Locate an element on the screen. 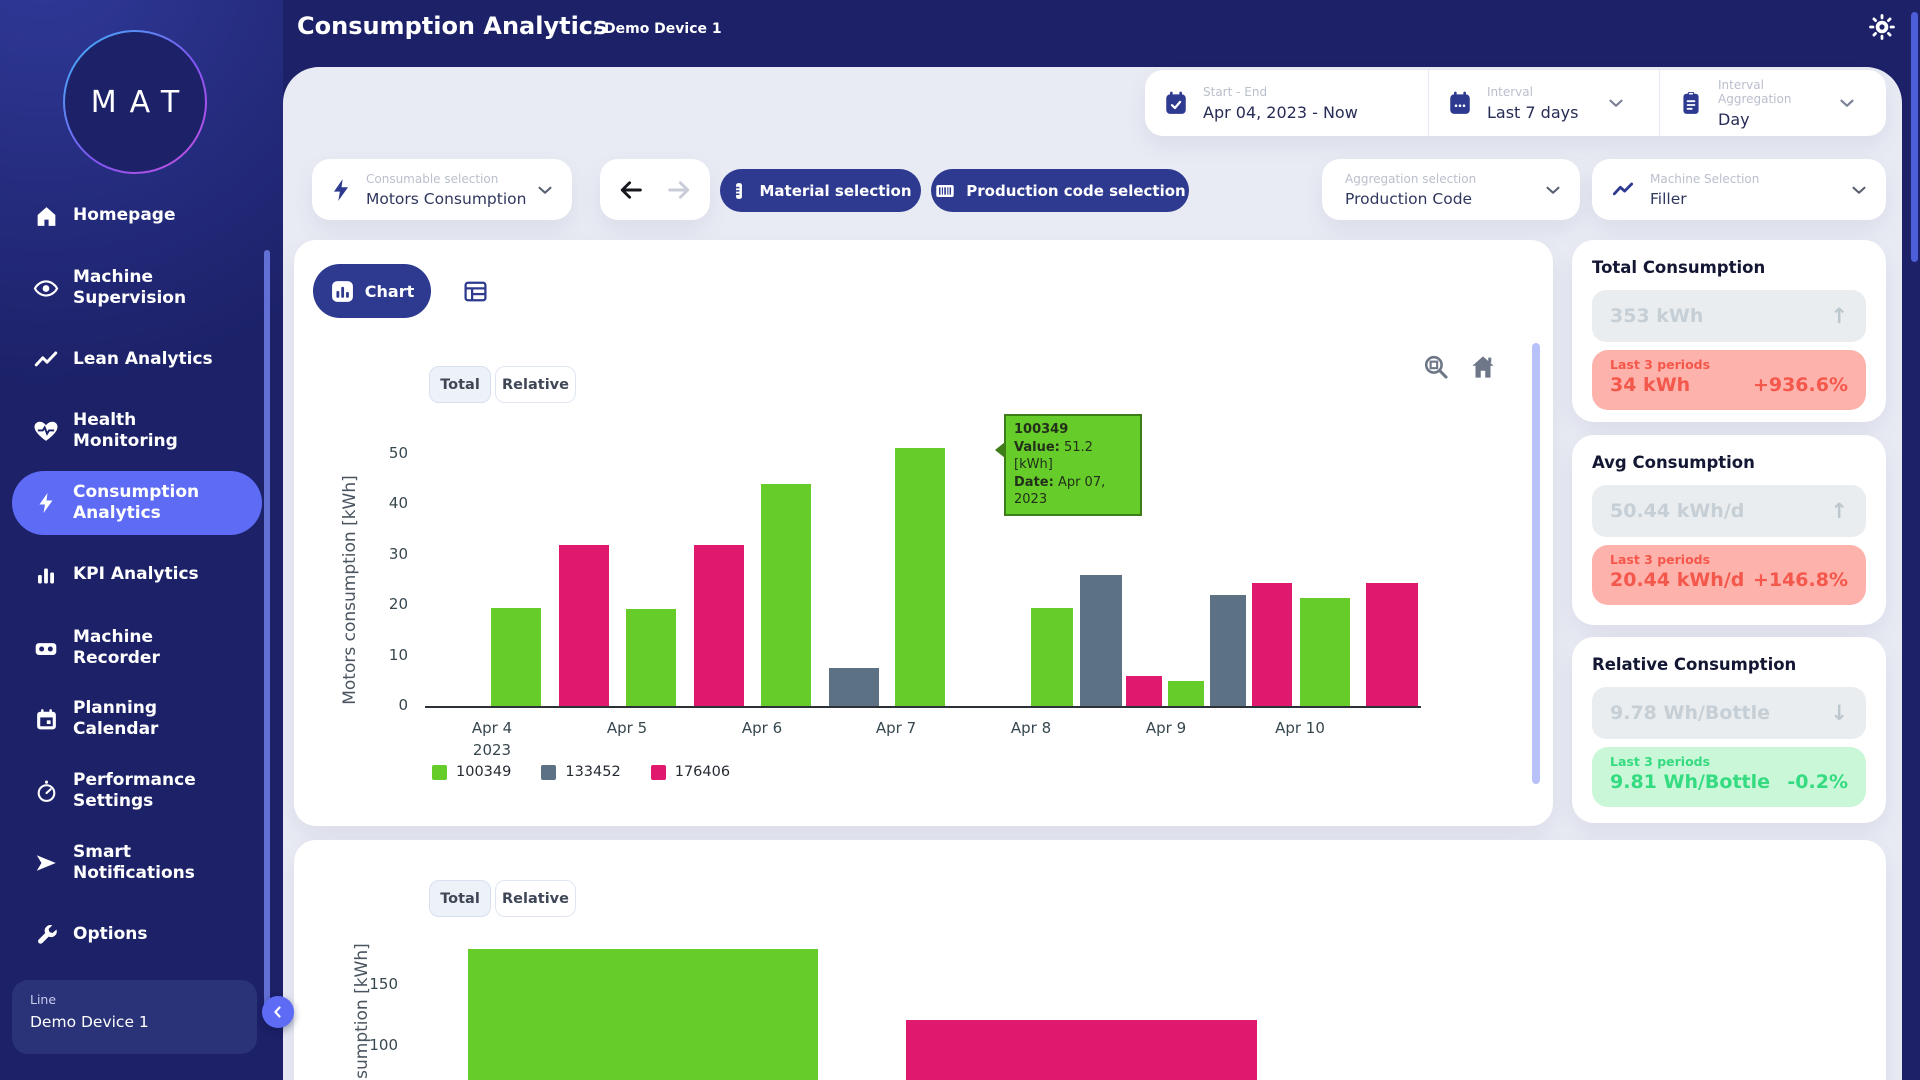  interval-value: Last 7 days is located at coordinates (1533, 112).